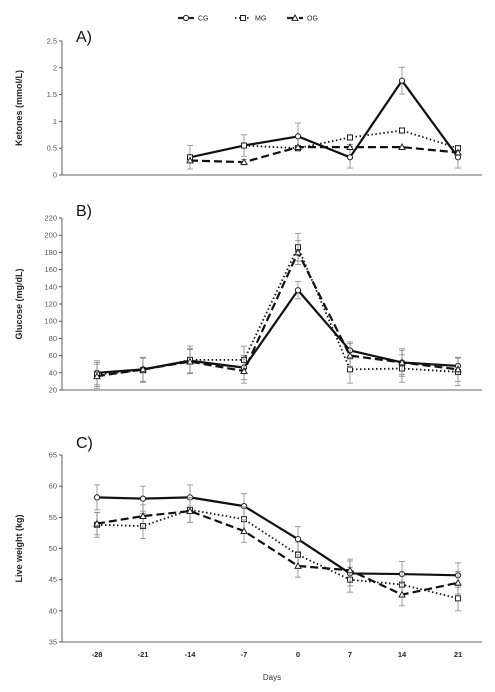 This screenshot has height=692, width=495. Describe the element at coordinates (19, 303) in the screenshot. I see `y-axis-label: Glucose (mg/dL)` at that location.